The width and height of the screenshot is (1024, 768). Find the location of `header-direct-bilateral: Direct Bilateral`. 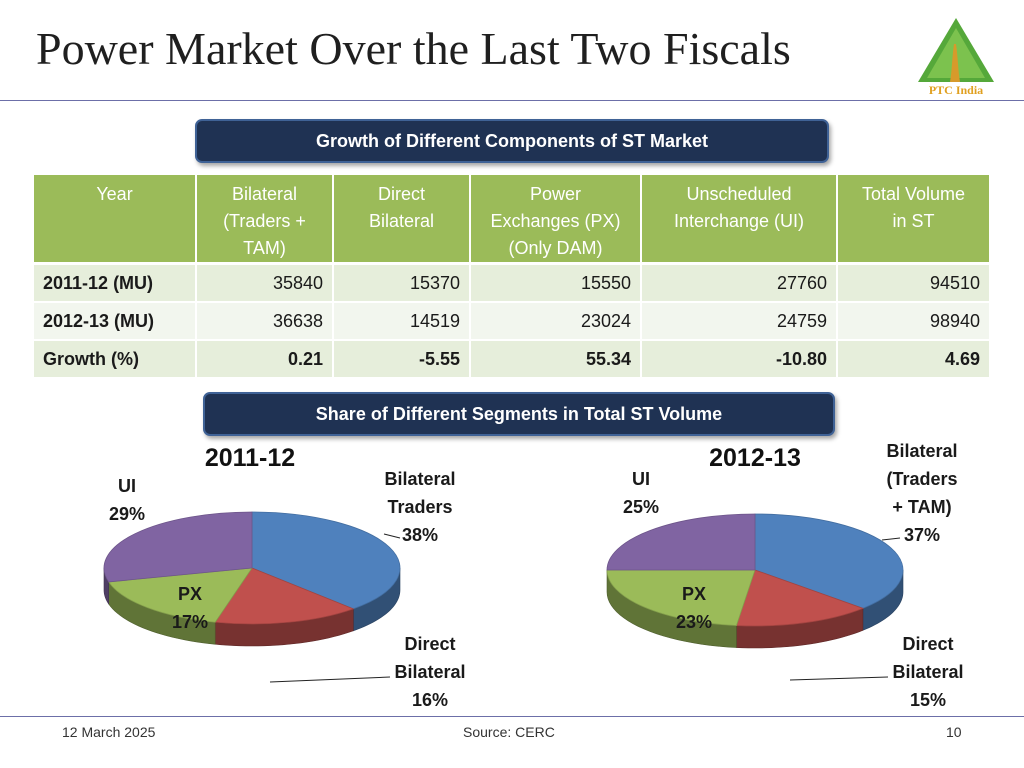

header-direct-bilateral: Direct Bilateral is located at coordinates (402, 220).